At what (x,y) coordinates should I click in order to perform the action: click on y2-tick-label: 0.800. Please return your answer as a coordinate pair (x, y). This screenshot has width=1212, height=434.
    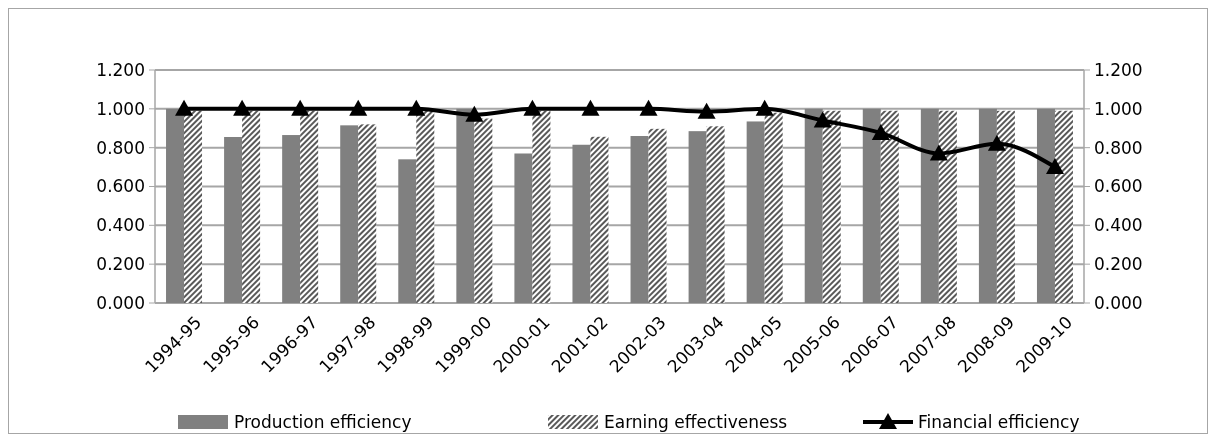
    Looking at the image, I should click on (1118, 147).